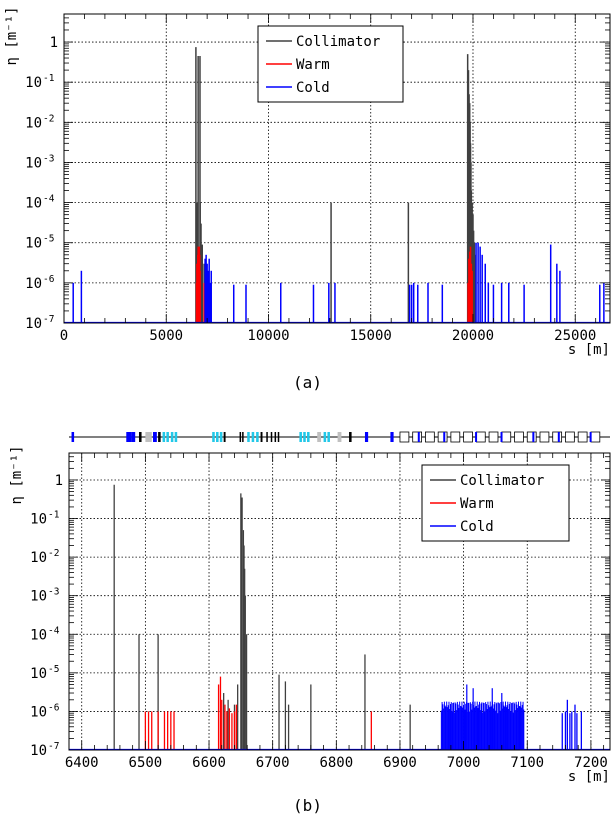  I want to click on x-tick-label: 6400, so click(82, 763).